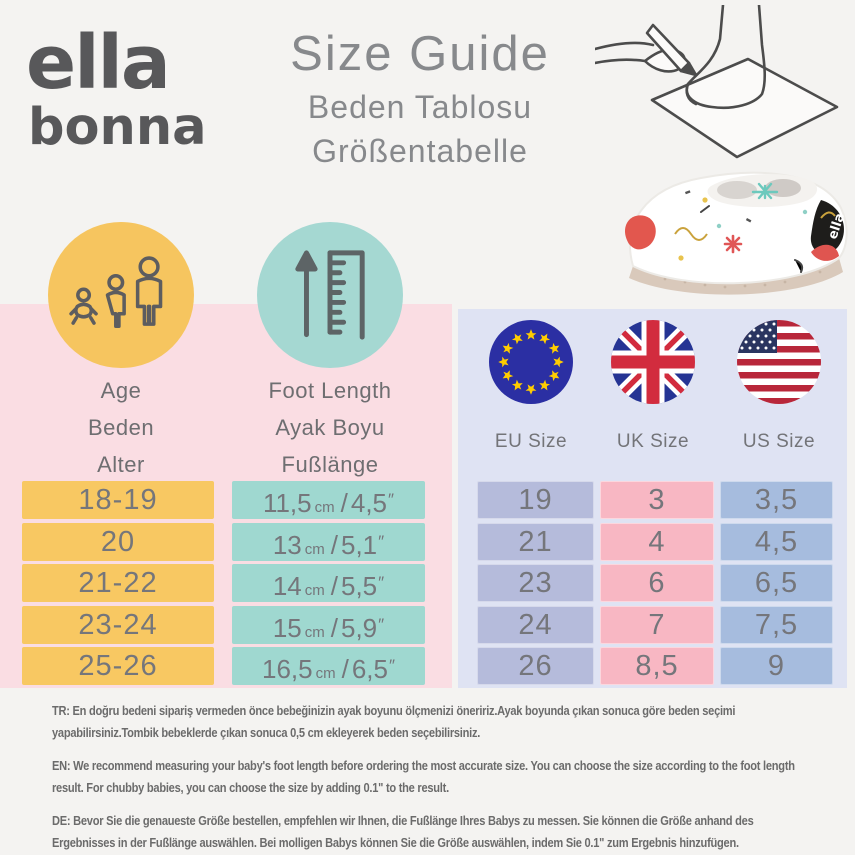 This screenshot has height=855, width=855. What do you see at coordinates (535, 541) in the screenshot?
I see `eu-size-cell: 21` at bounding box center [535, 541].